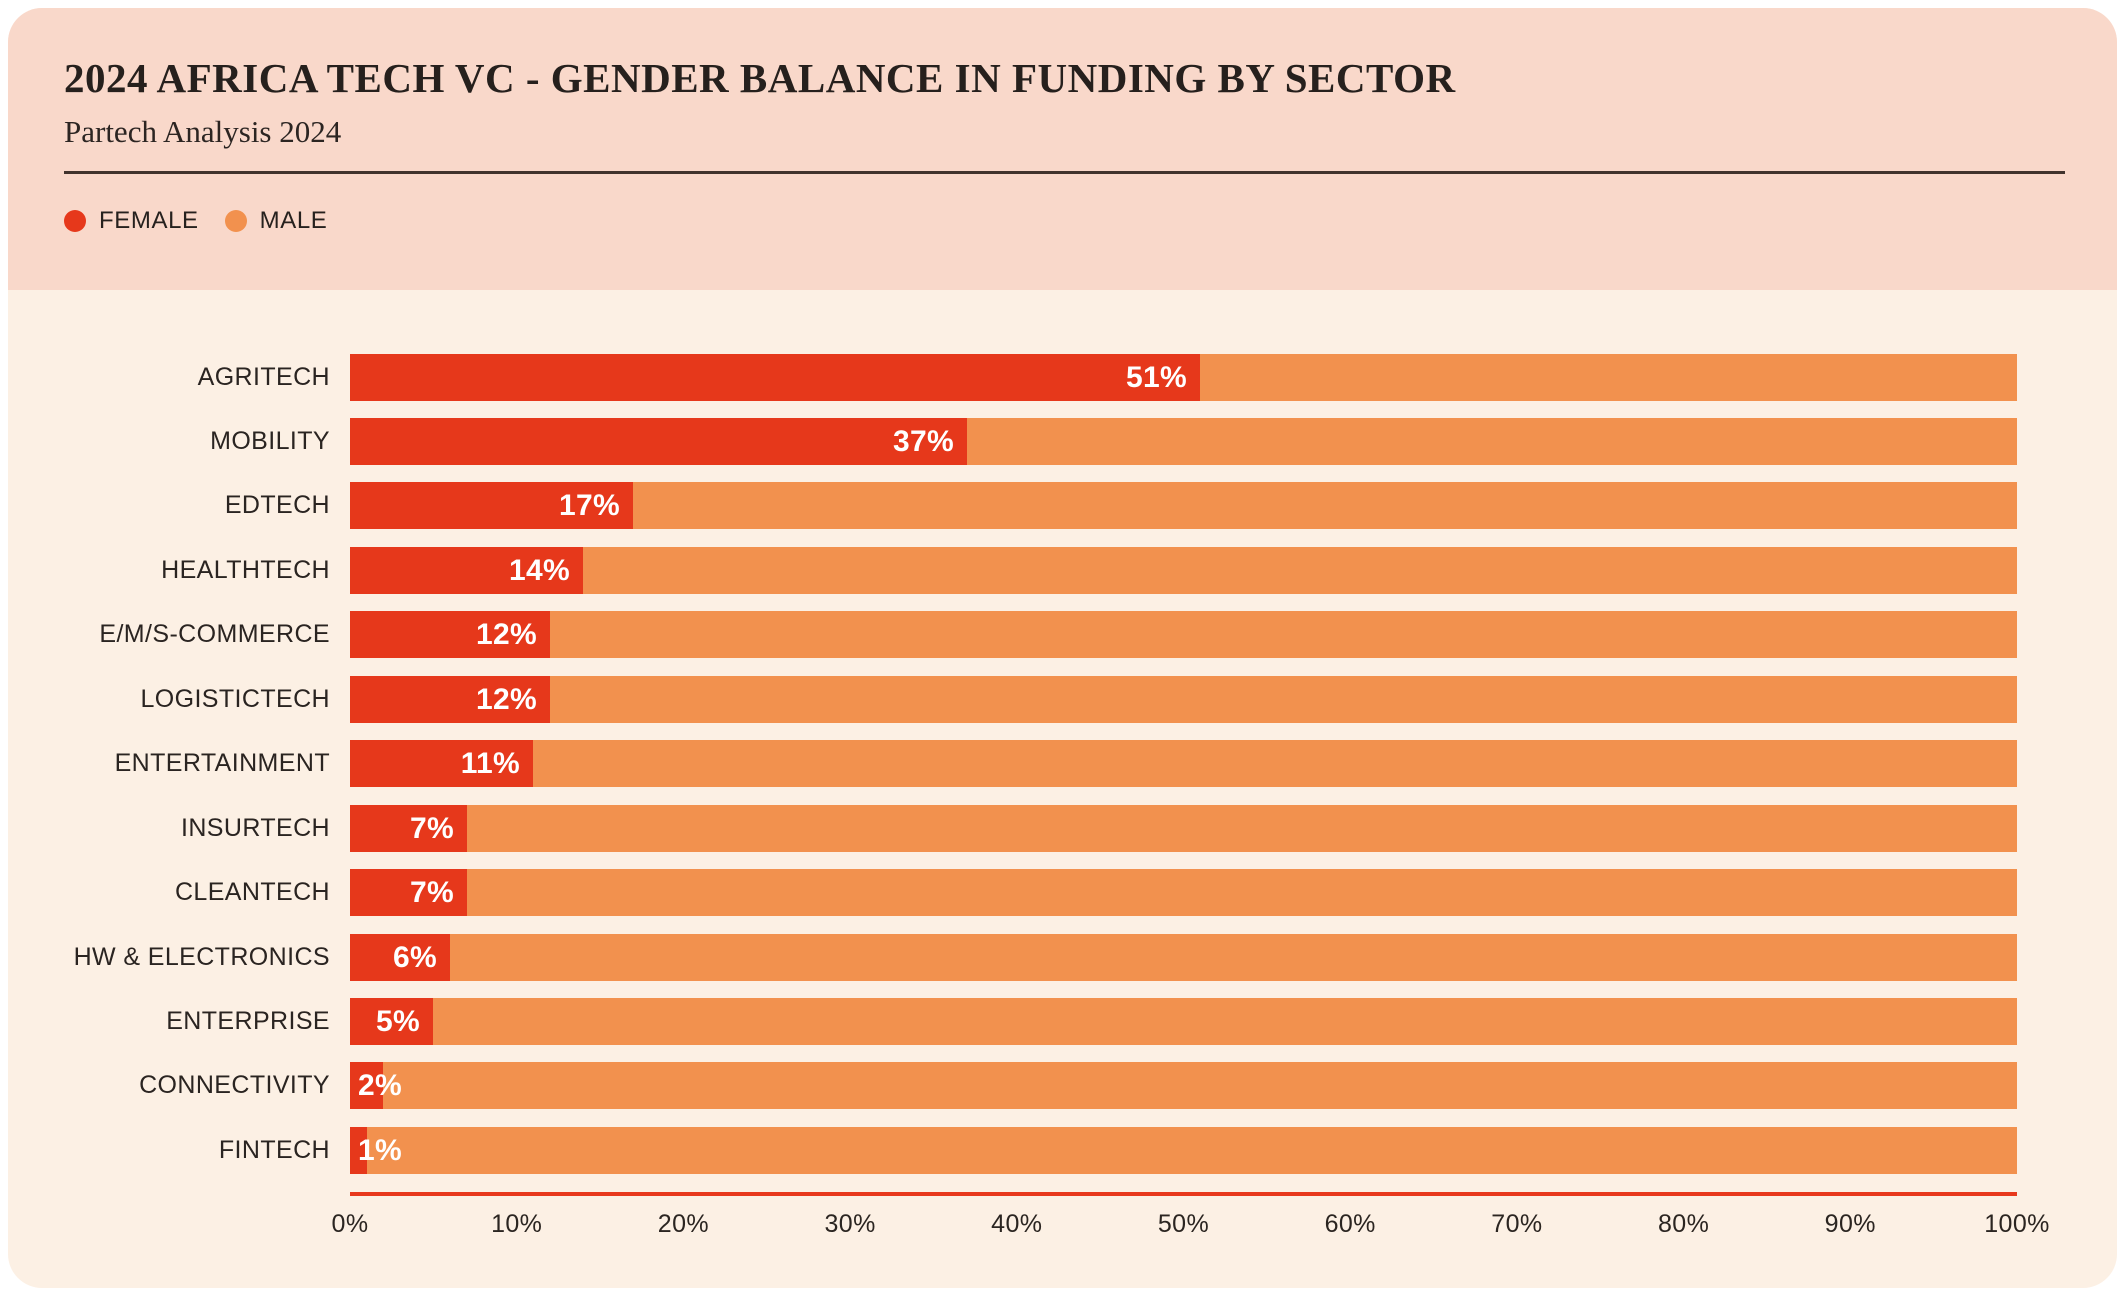 The width and height of the screenshot is (2125, 1296). What do you see at coordinates (203, 131) in the screenshot?
I see `chart-subtitle: Partech Analysis 2024` at bounding box center [203, 131].